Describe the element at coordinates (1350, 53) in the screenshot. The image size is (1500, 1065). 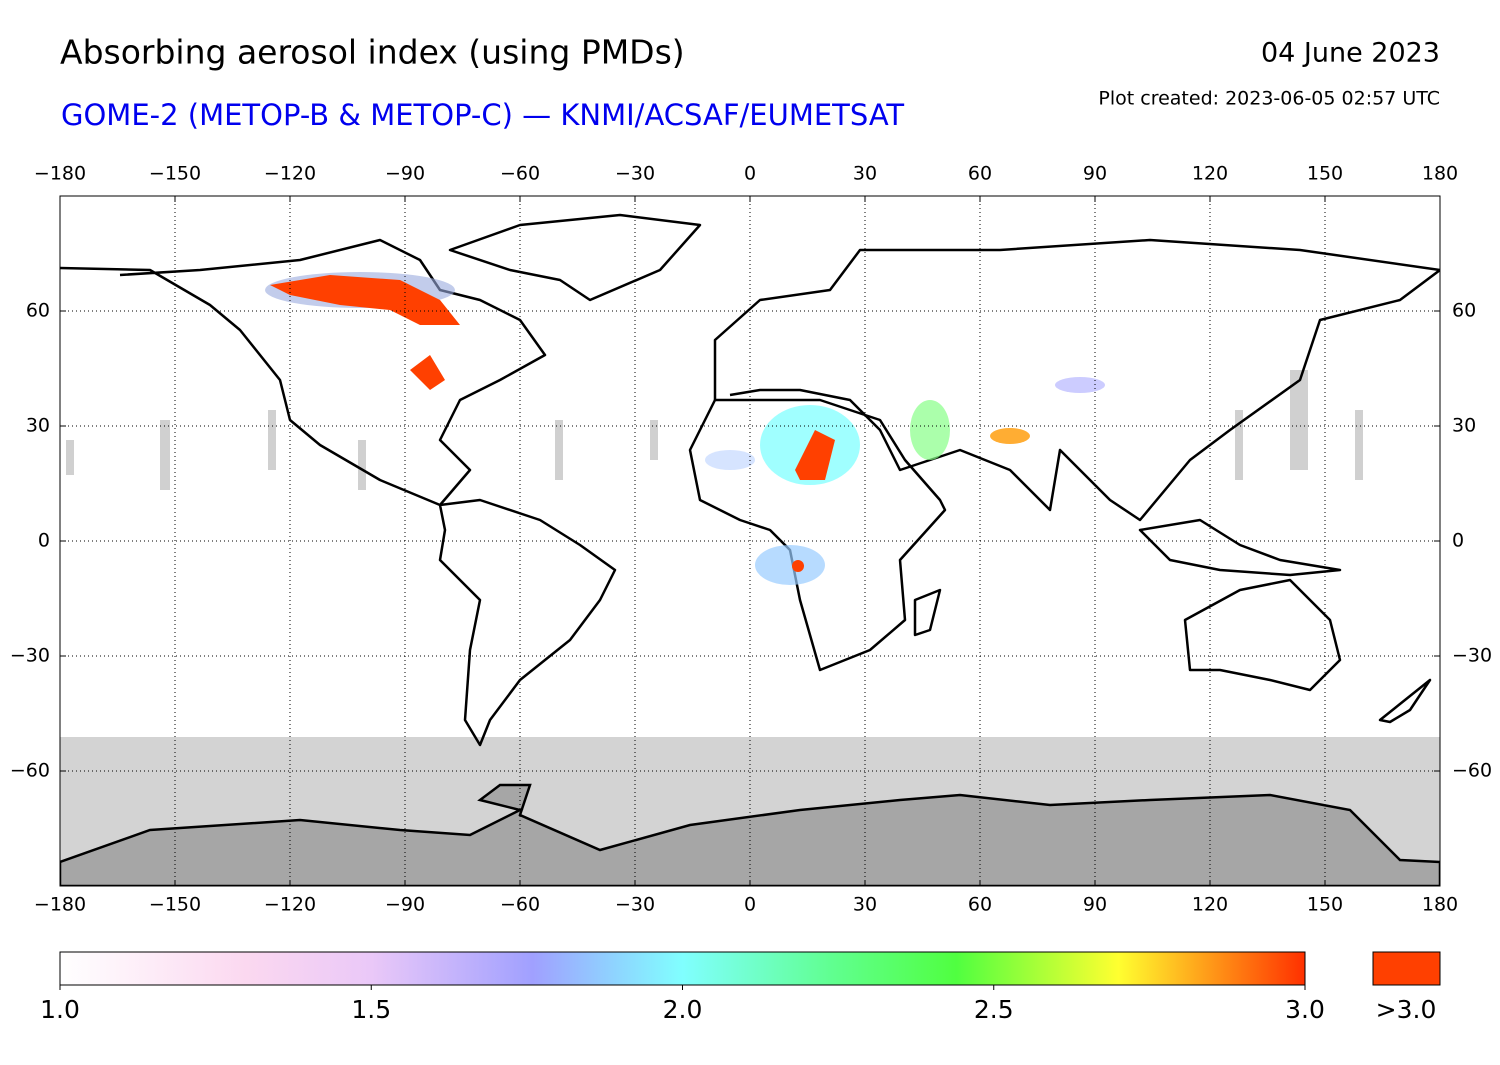
I see `date: 04 June 2023` at that location.